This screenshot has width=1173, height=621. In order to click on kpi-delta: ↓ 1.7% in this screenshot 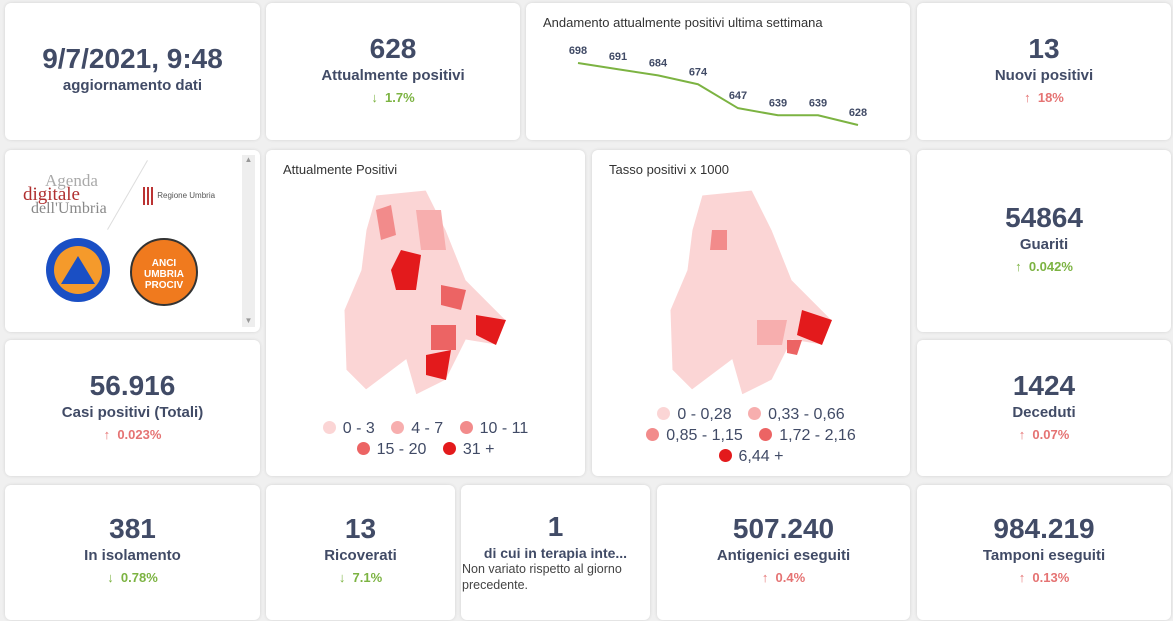, I will do `click(393, 97)`.